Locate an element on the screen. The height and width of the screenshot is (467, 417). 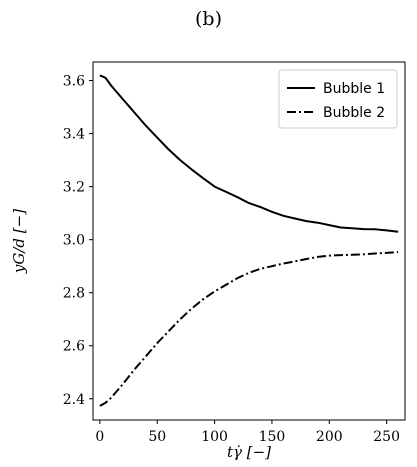
y-tick-label: 2.8 is located at coordinates (74, 294).